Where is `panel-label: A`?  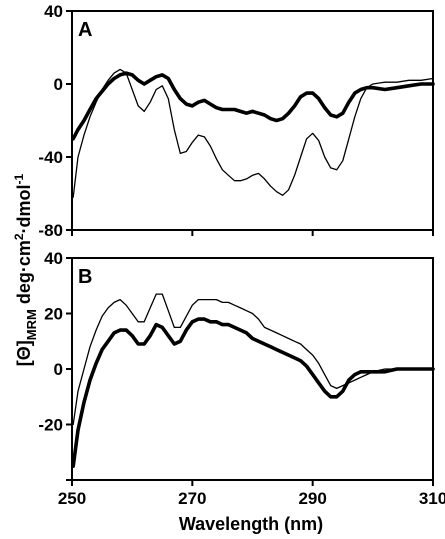 panel-label: A is located at coordinates (85, 30).